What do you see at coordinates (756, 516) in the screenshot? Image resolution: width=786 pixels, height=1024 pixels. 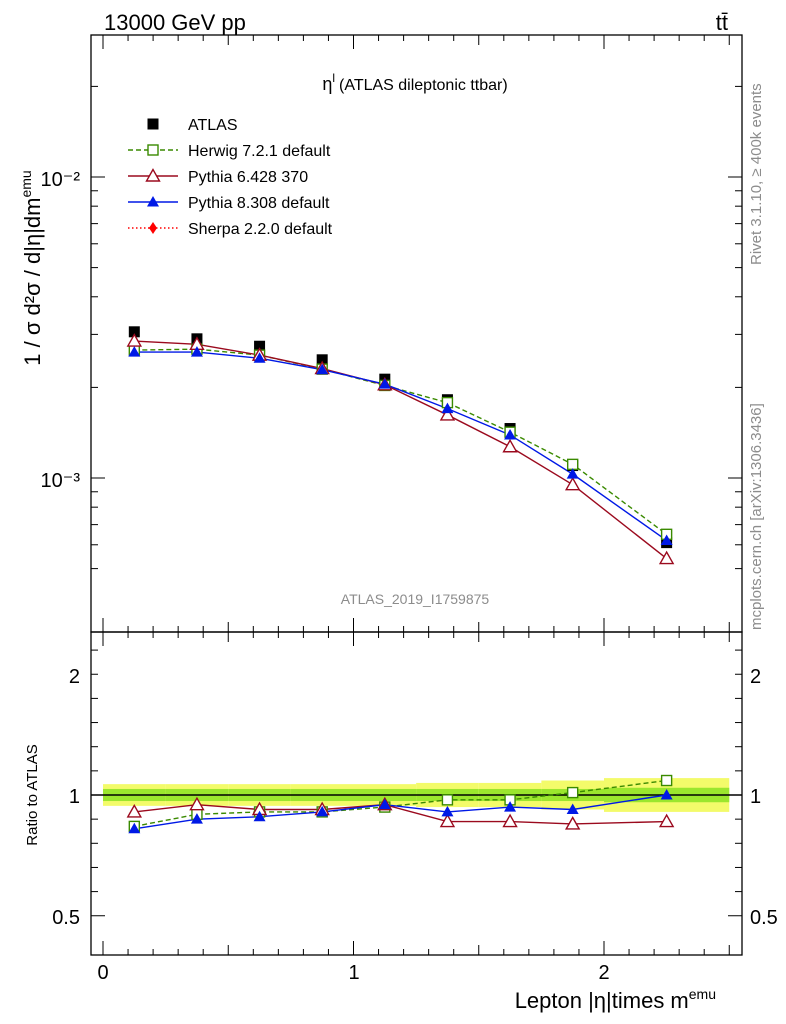 I see `mcplots-label: mcplots.cern.ch [arXiv:1306.3436]` at bounding box center [756, 516].